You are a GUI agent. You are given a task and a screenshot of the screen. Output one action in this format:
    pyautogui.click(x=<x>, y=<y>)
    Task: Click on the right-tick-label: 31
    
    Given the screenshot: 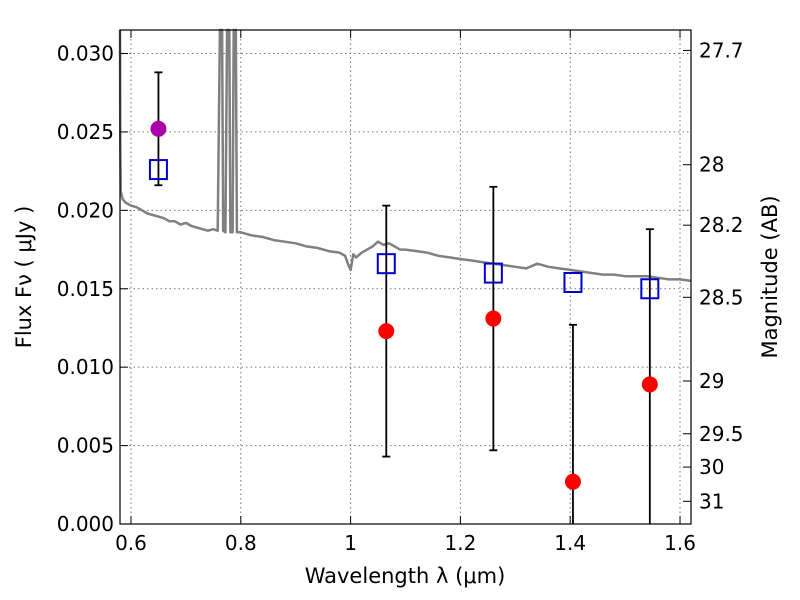 What is the action you would take?
    pyautogui.click(x=711, y=501)
    